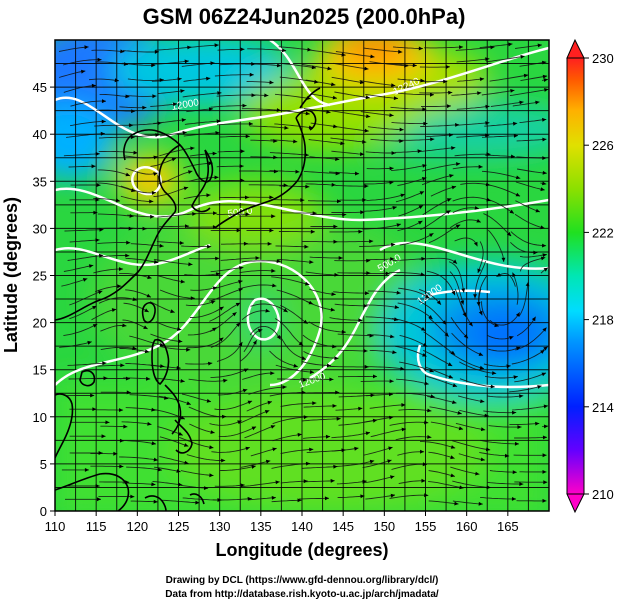 The height and width of the screenshot is (605, 619). I want to click on y-axis: 0 5 10 15 20 25 30 35 40 45, so click(44, 299).